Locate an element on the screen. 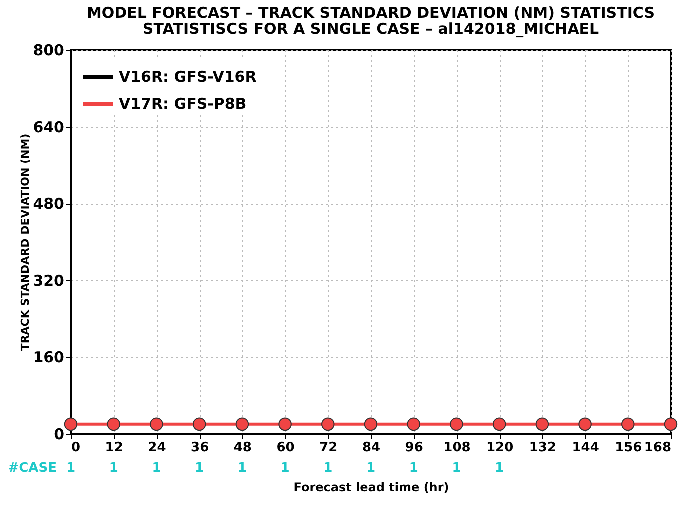 The image size is (700, 514). y-tick-label: 480 is located at coordinates (48, 204).